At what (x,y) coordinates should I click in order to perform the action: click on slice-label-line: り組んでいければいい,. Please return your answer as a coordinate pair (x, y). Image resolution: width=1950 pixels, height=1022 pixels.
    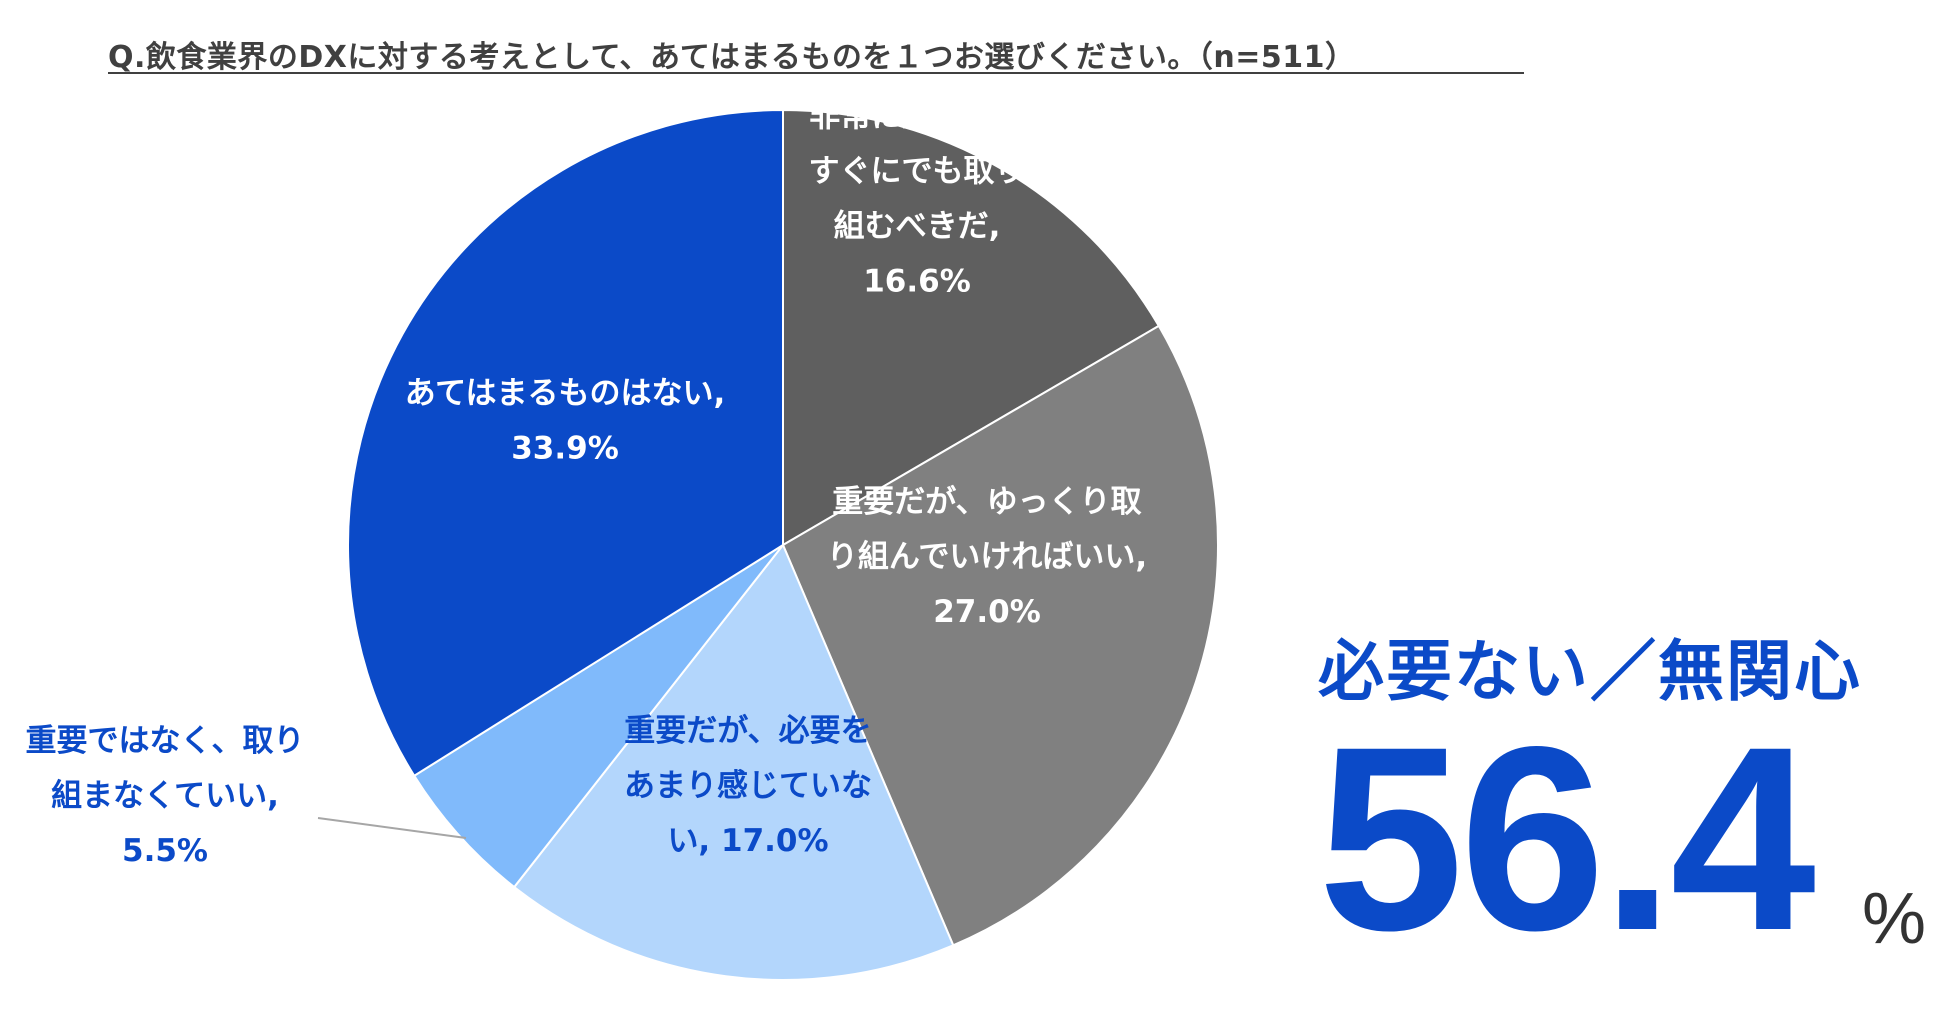
    Looking at the image, I should click on (987, 557).